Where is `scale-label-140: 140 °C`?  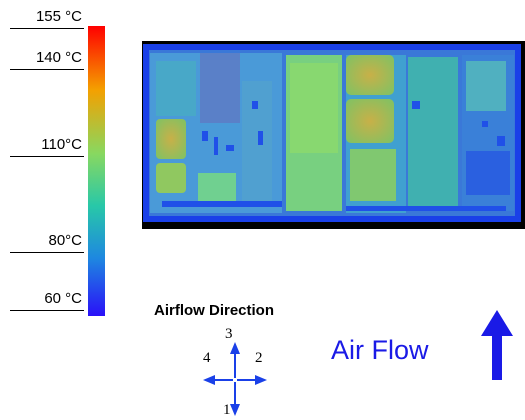 scale-label-140: 140 °C is located at coordinates (58, 57).